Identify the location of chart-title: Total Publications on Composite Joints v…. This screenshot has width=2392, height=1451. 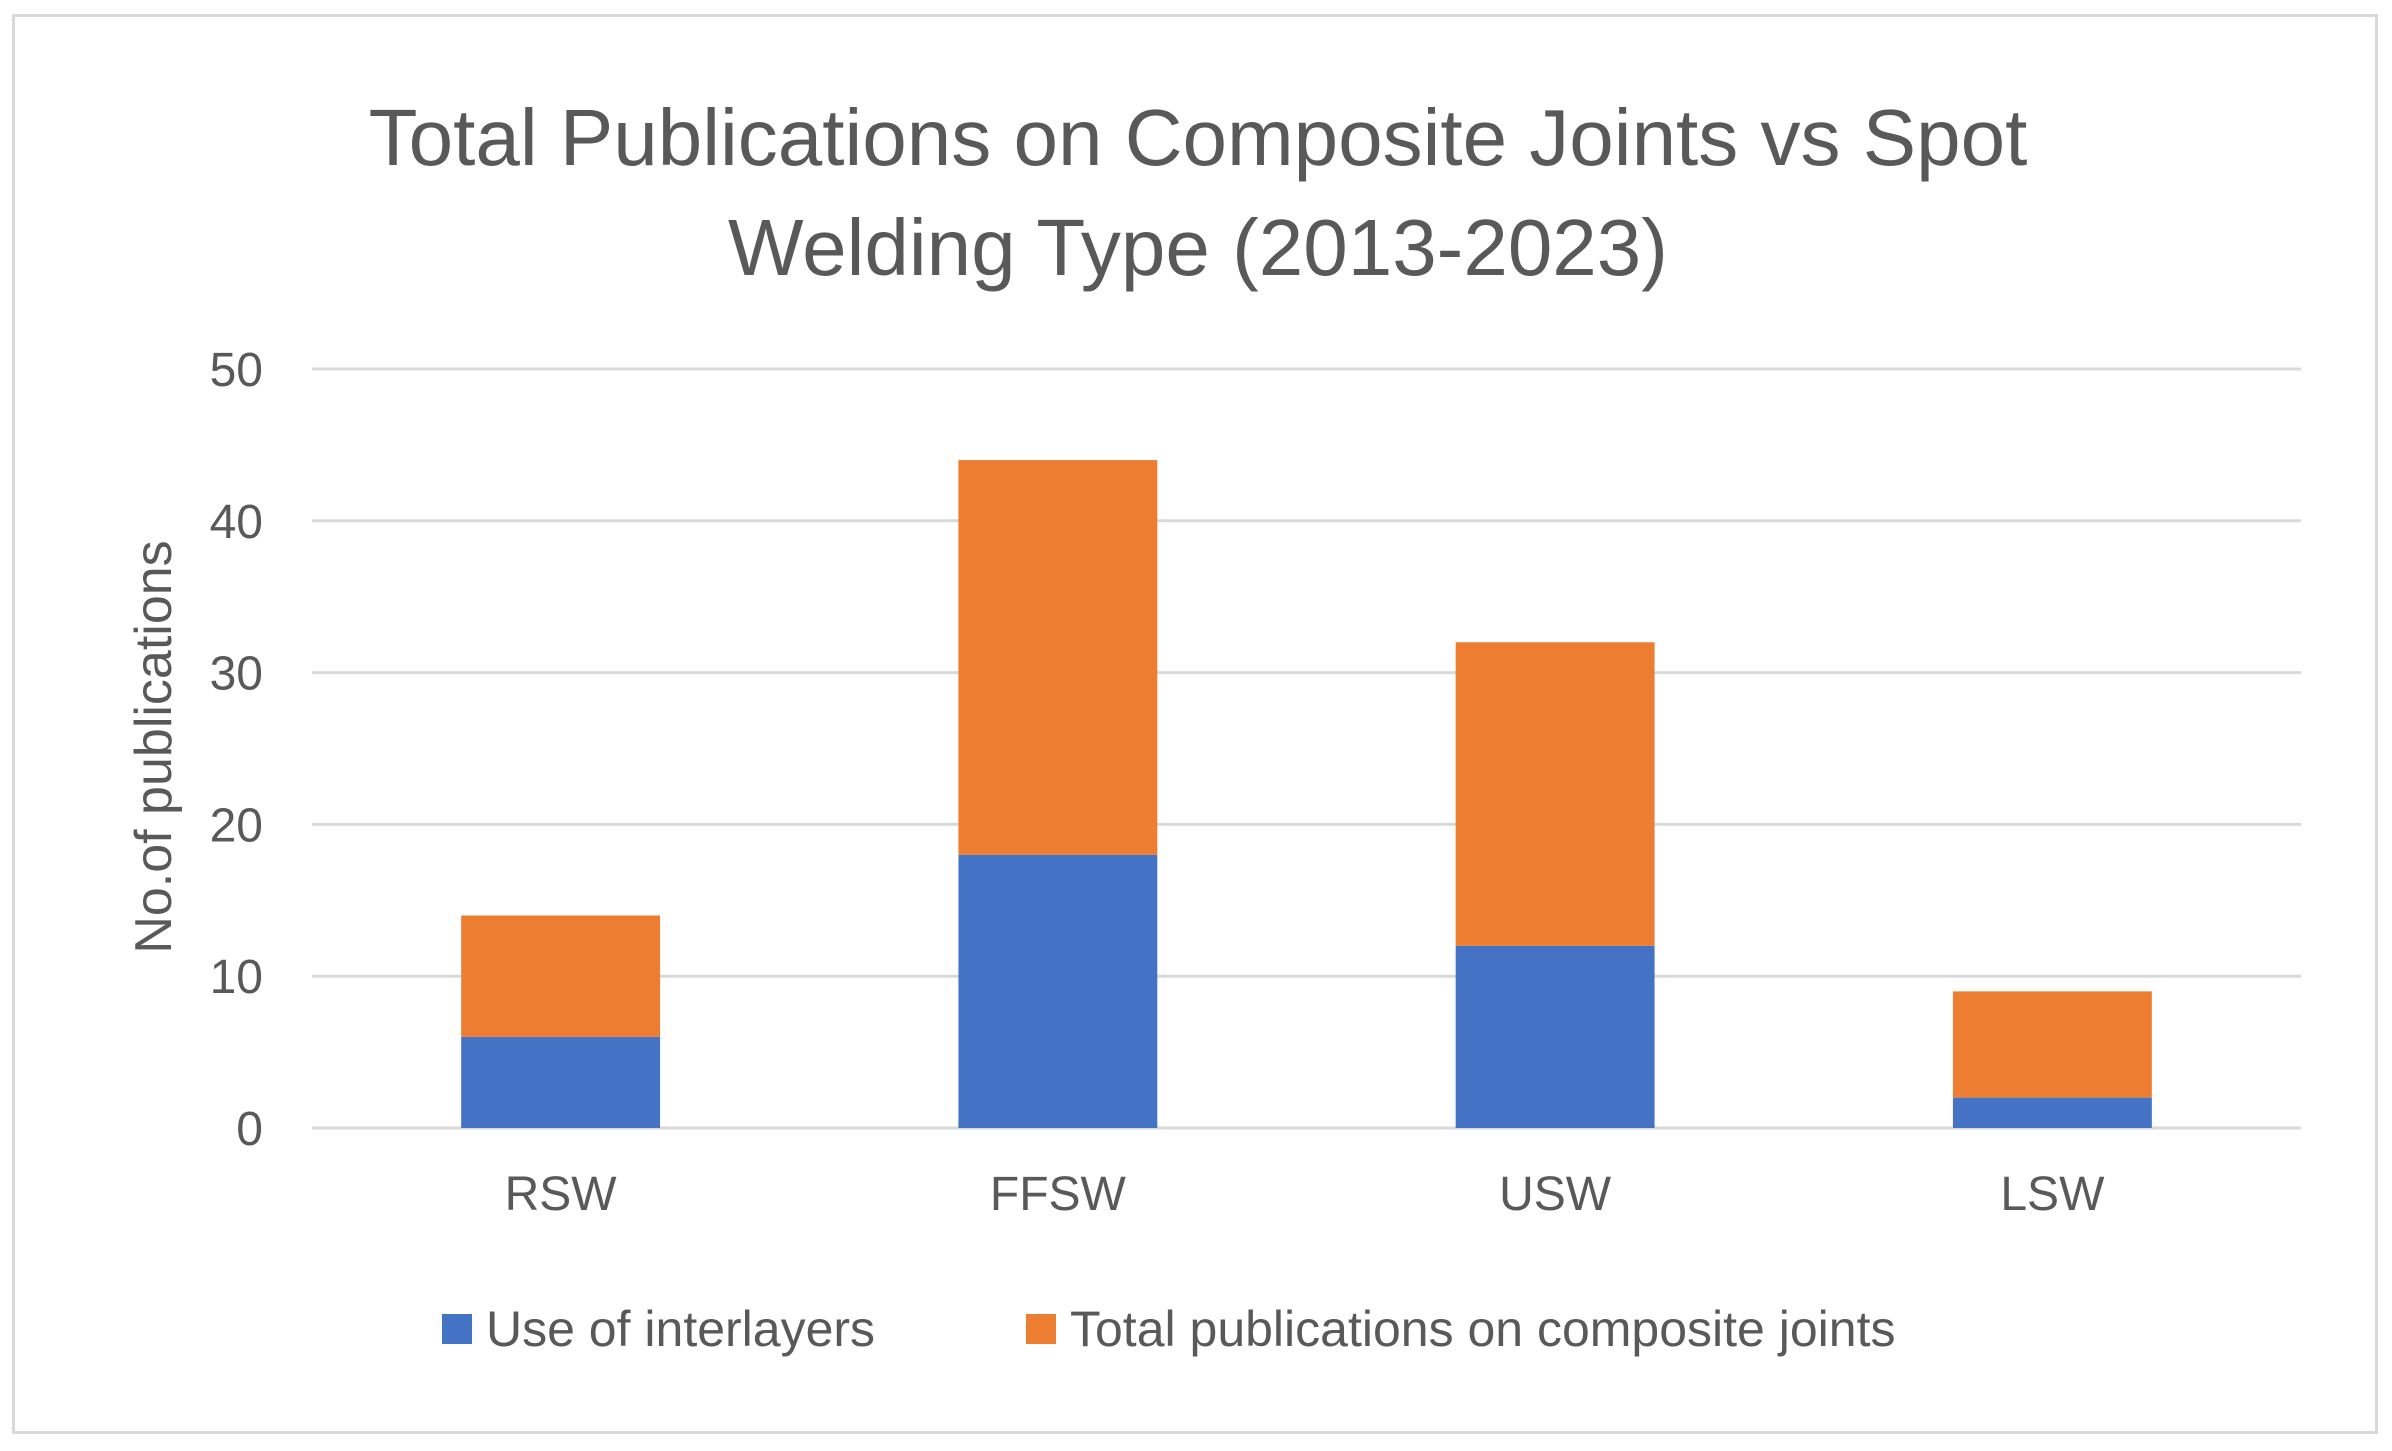
(1198, 192).